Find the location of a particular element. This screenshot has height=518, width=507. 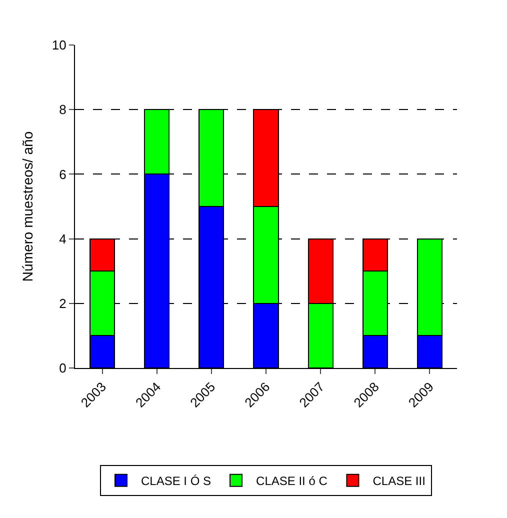

y-tick-label: 6 is located at coordinates (62, 174).